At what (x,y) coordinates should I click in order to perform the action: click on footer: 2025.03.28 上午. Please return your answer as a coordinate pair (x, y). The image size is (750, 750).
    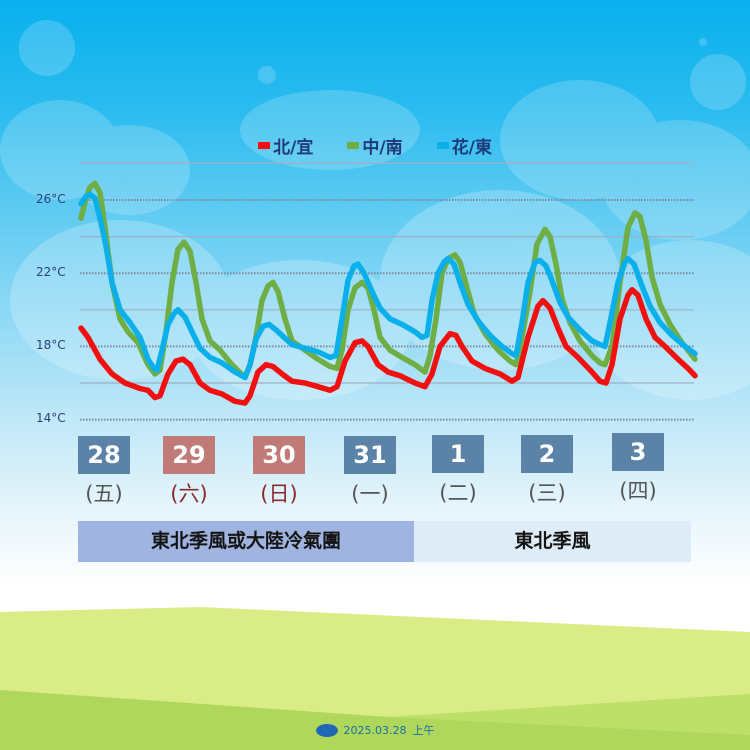
    Looking at the image, I should click on (375, 730).